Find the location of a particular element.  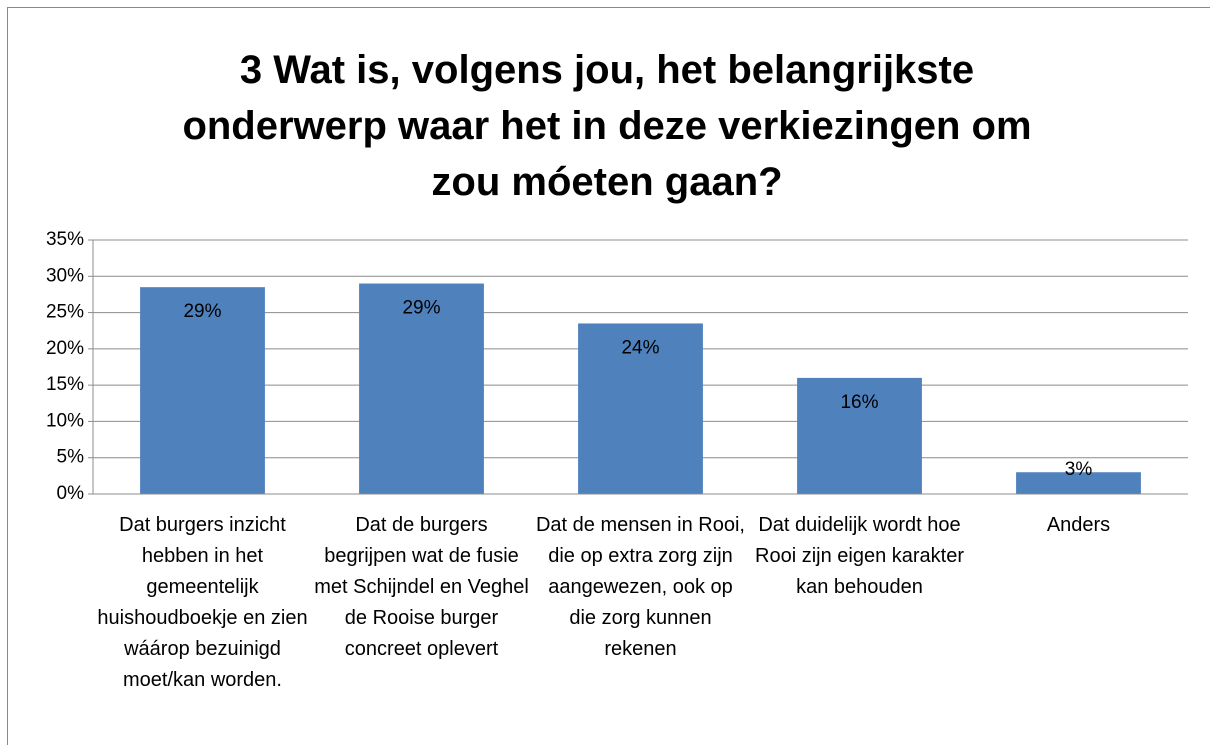

data-label: 24% is located at coordinates (640, 347).